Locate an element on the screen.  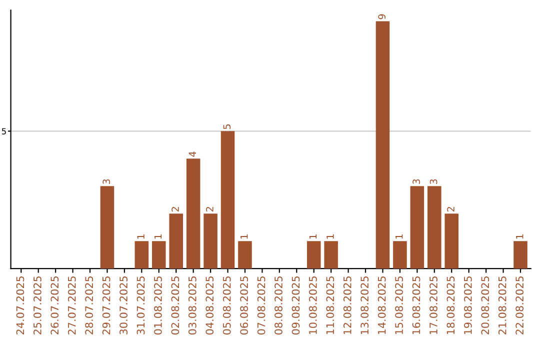
x-tick-label: 12.08.2025 is located at coordinates (347, 305).